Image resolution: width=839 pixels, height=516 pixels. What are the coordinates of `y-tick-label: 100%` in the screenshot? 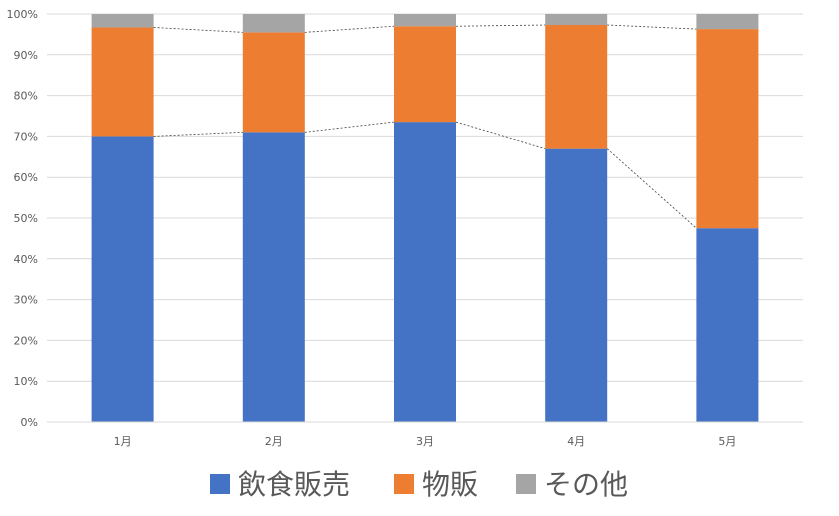 It's located at (22, 14).